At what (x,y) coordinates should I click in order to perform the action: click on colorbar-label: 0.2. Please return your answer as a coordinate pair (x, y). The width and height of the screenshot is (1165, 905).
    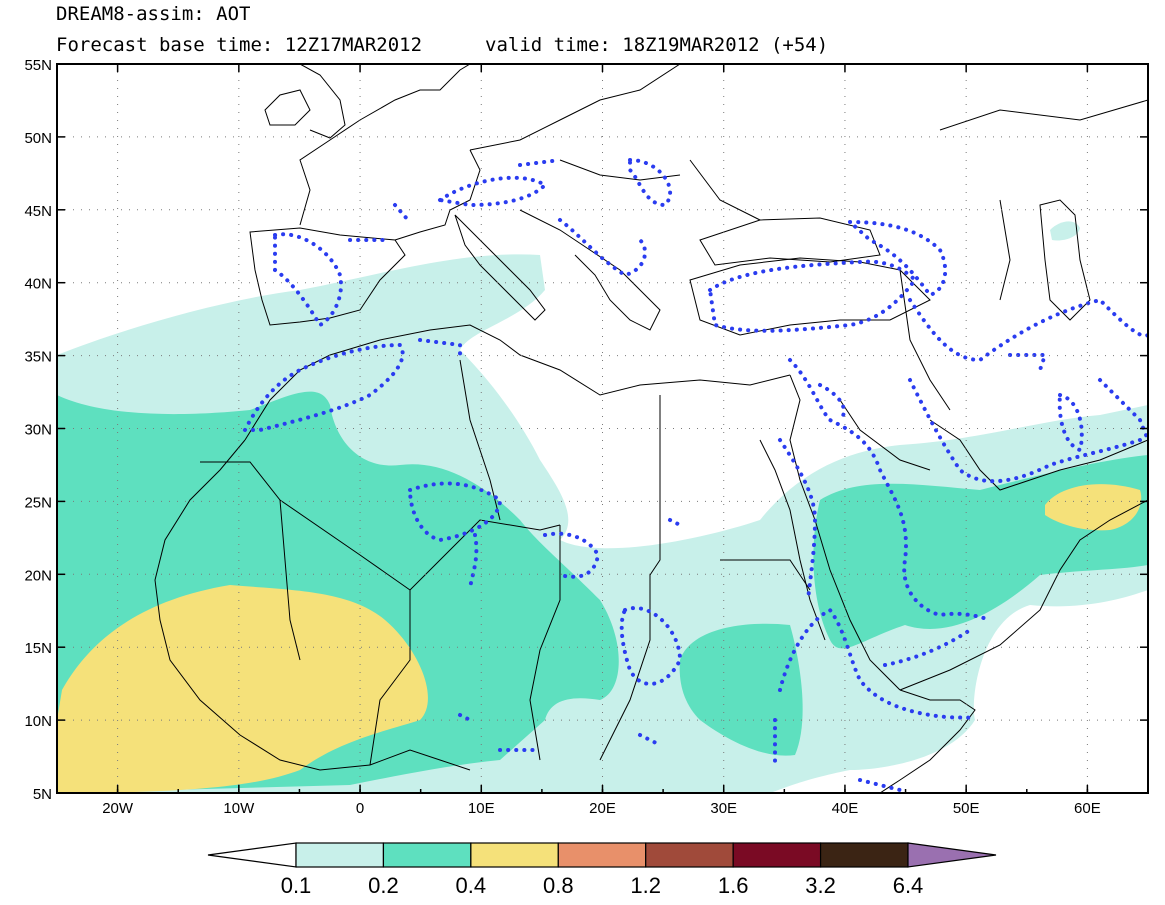
    Looking at the image, I should click on (383, 885).